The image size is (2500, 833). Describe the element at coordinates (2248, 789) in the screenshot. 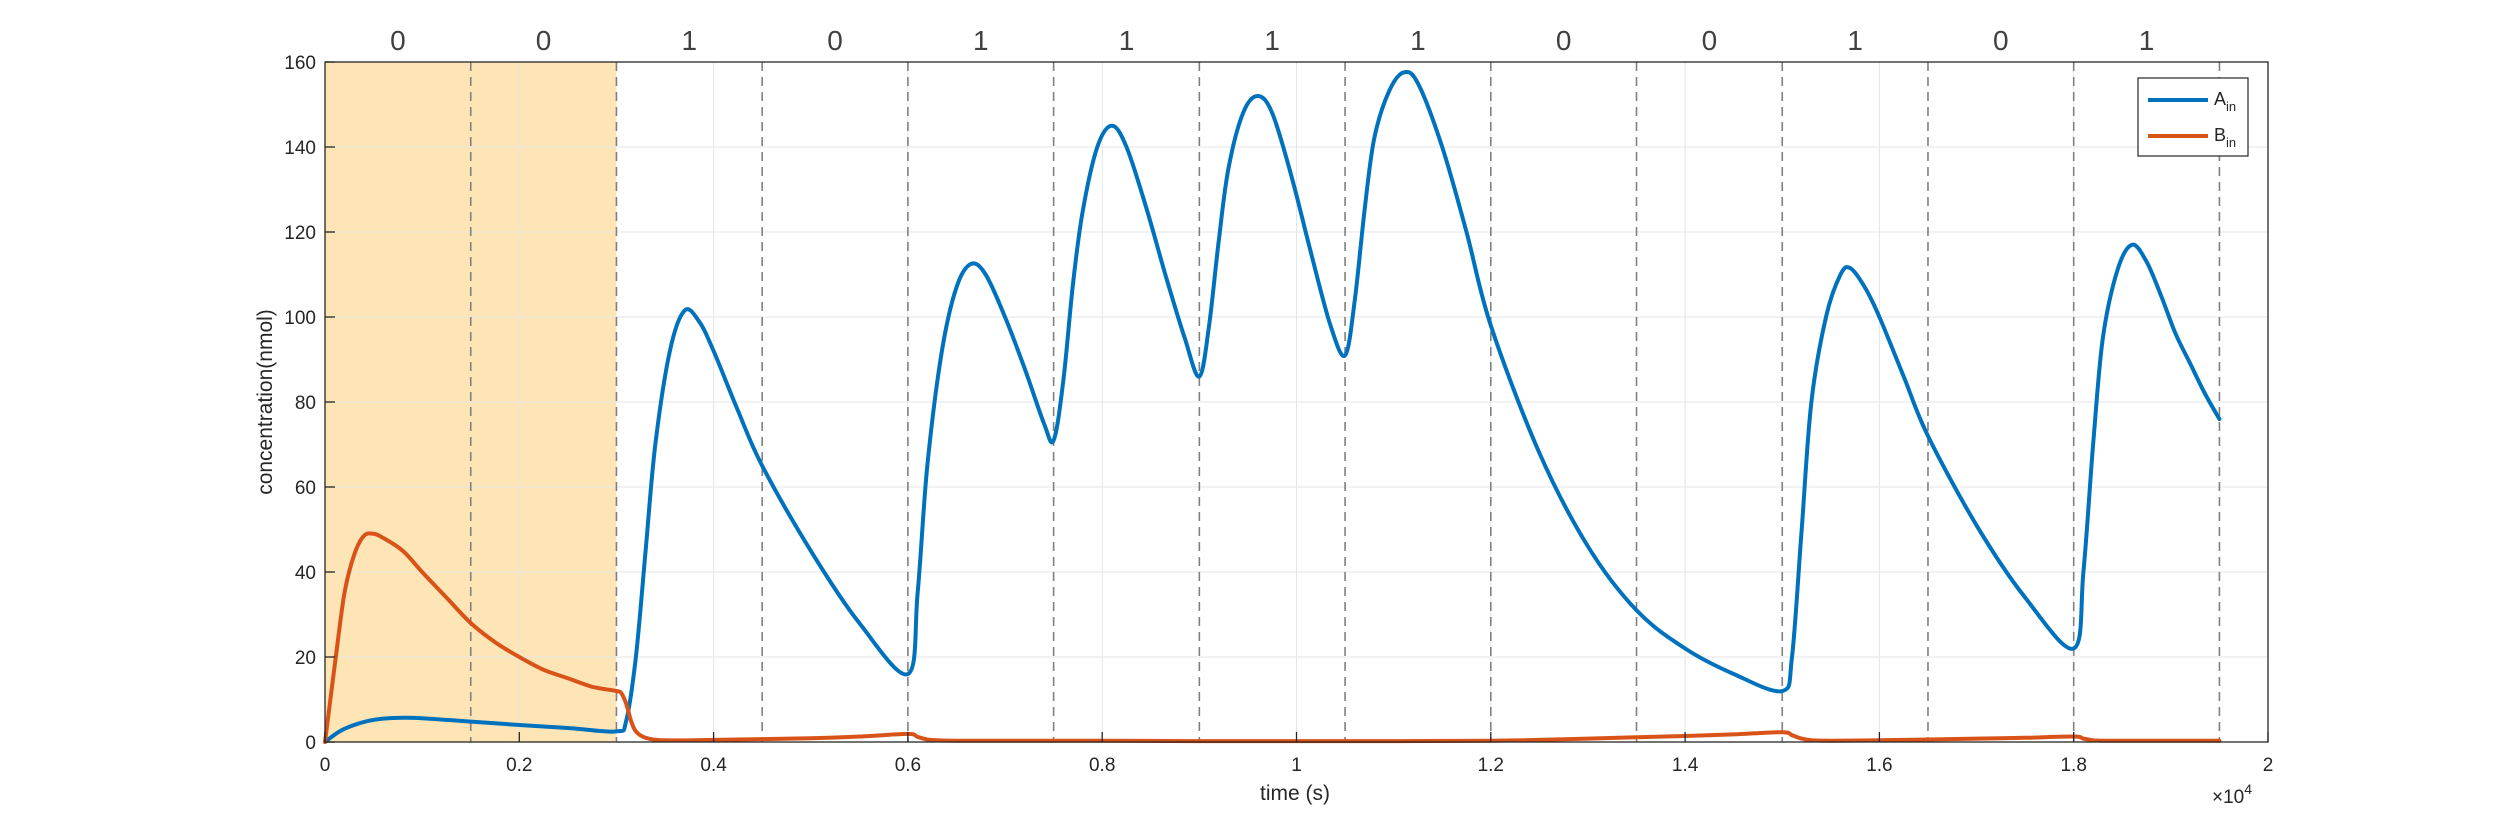

I see `x-exponent-power: 4` at that location.